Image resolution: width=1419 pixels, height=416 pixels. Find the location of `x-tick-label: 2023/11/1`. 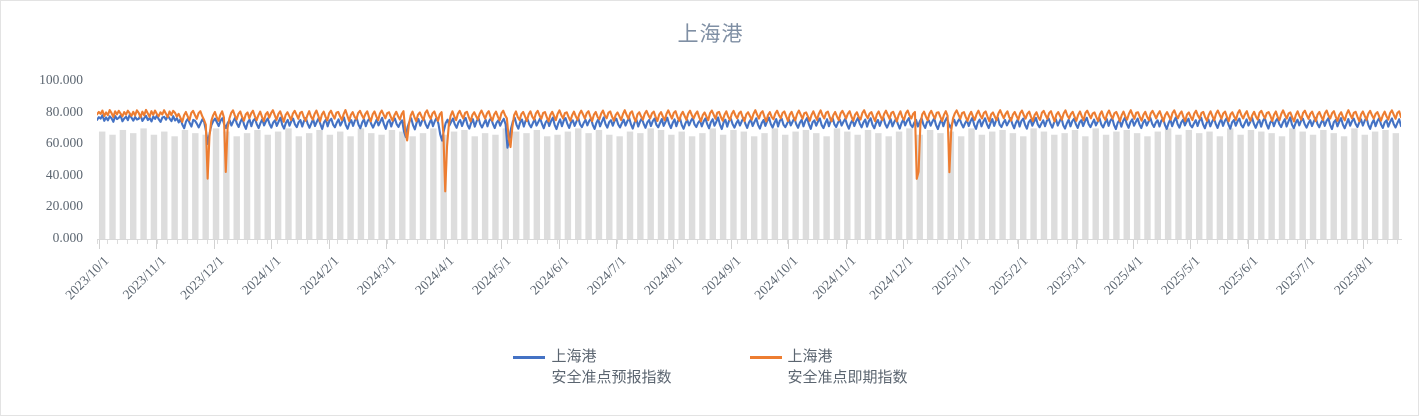

x-tick-label: 2023/11/1 is located at coordinates (145, 277).